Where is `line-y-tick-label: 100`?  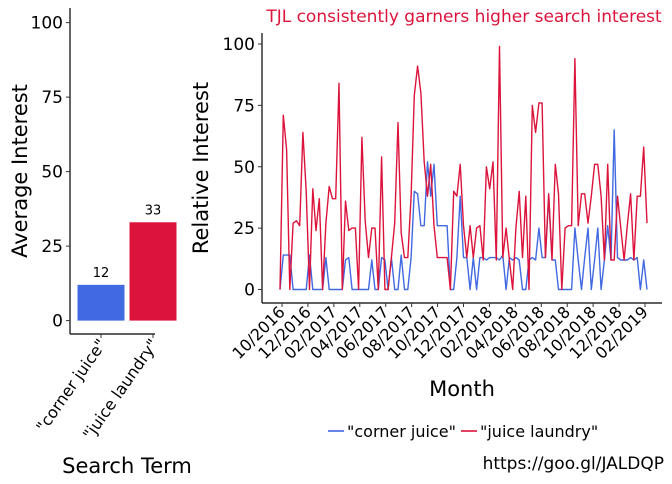
line-y-tick-label: 100 is located at coordinates (239, 45).